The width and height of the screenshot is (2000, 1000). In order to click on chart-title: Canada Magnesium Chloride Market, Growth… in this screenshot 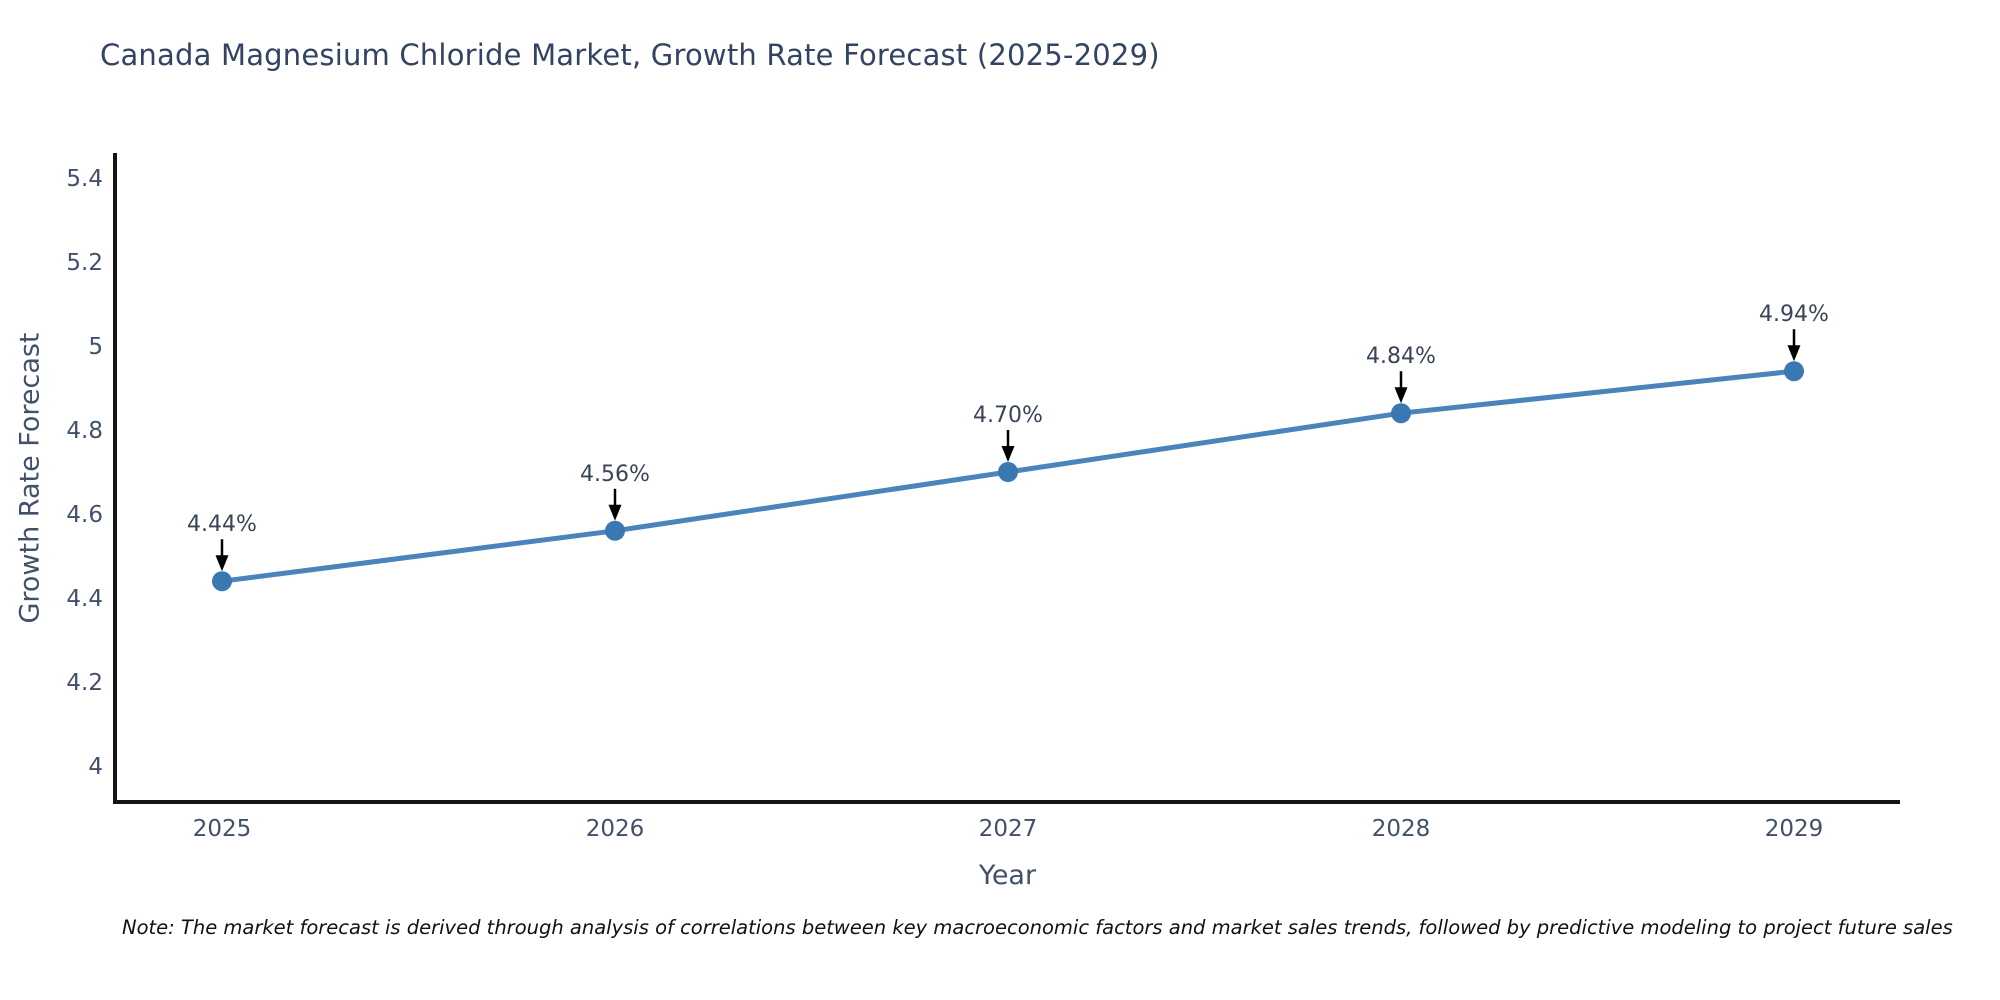, I will do `click(630, 55)`.